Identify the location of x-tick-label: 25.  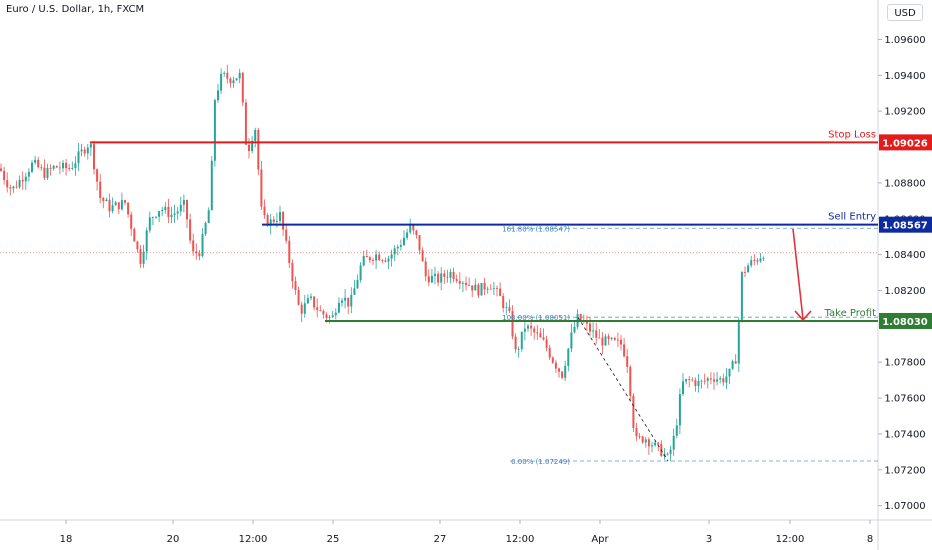
(333, 539).